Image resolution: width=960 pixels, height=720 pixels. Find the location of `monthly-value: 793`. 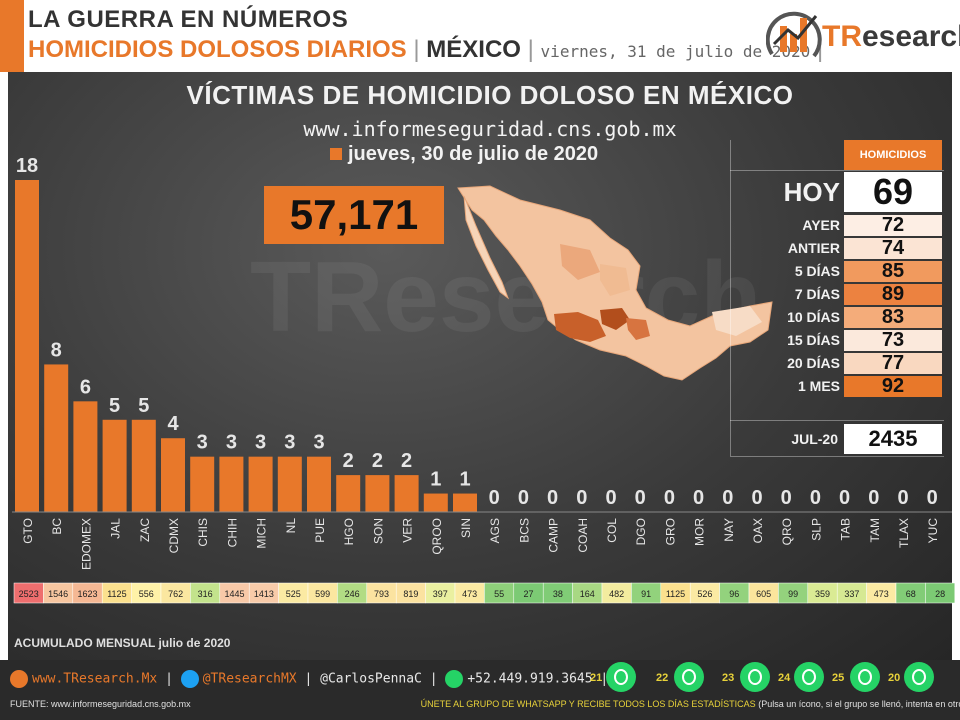

monthly-value: 793 is located at coordinates (381, 594).